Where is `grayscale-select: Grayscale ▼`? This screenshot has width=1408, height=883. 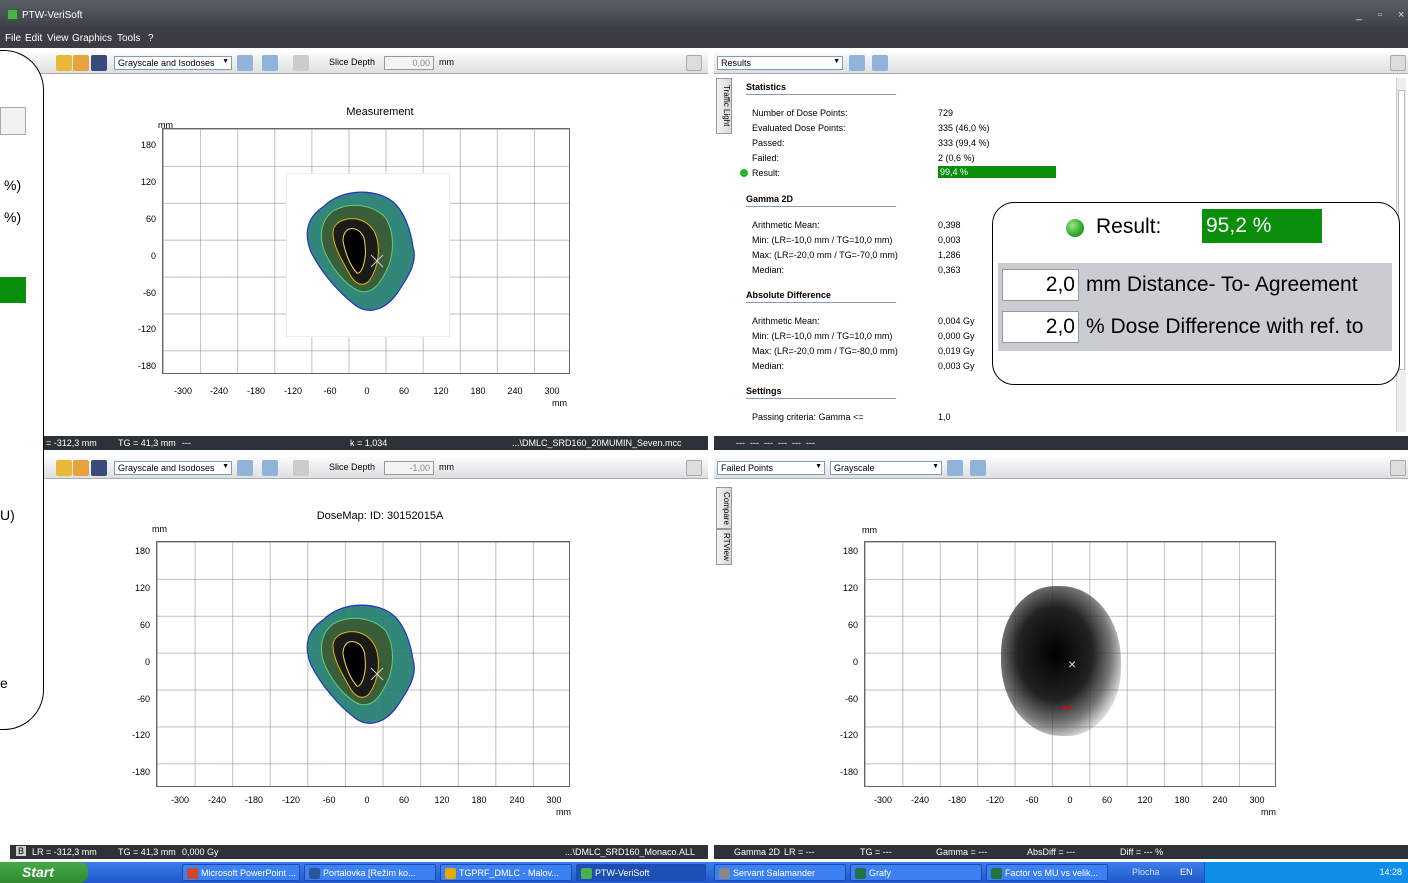
grayscale-select: Grayscale ▼ is located at coordinates (886, 468).